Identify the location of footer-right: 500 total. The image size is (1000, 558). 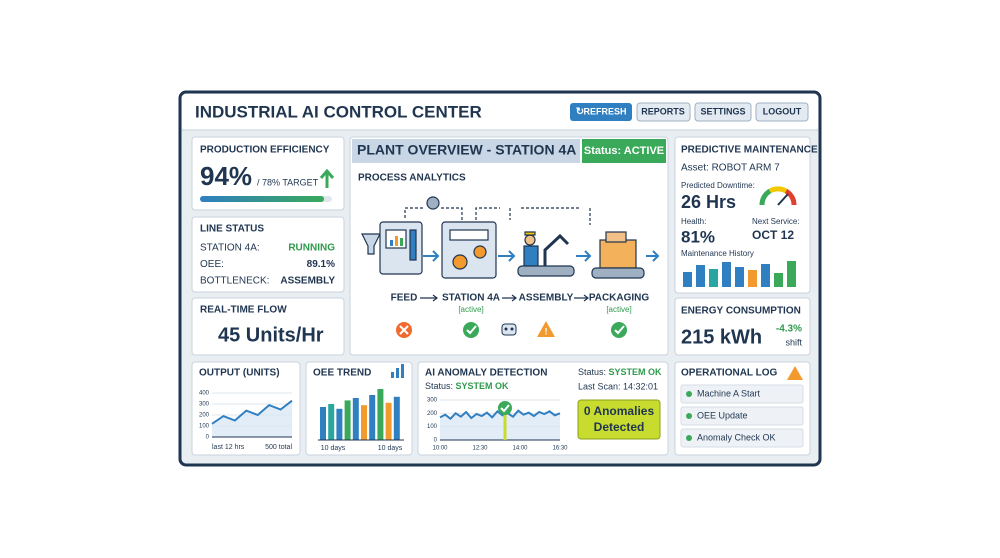
(278, 447).